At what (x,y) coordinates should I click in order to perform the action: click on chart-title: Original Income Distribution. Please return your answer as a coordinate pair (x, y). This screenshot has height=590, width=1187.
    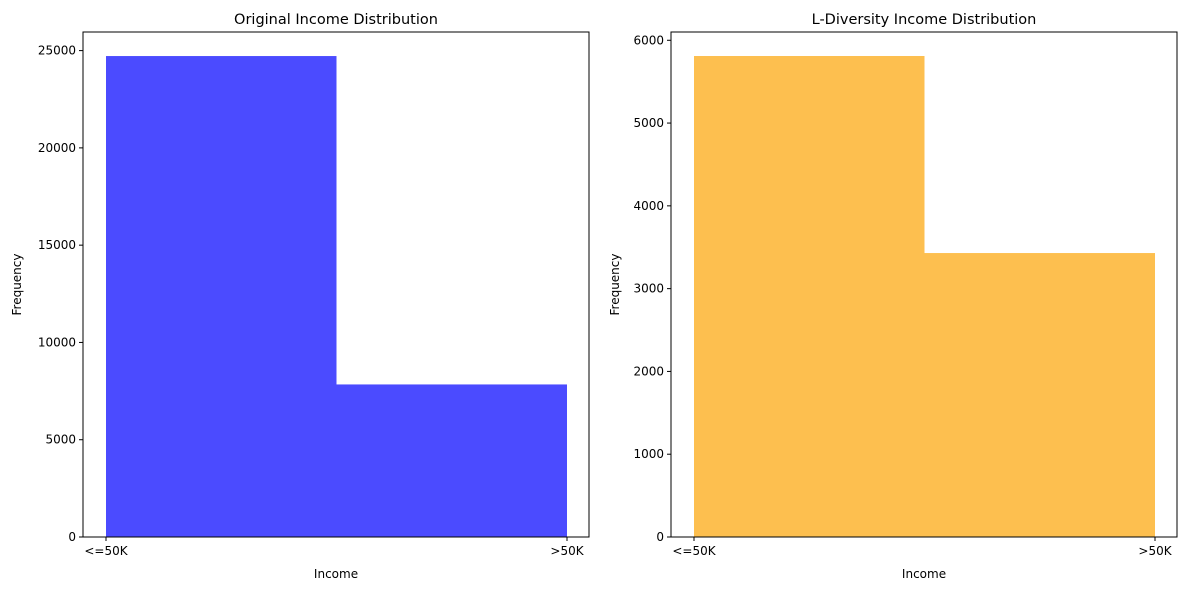
    Looking at the image, I should click on (336, 20).